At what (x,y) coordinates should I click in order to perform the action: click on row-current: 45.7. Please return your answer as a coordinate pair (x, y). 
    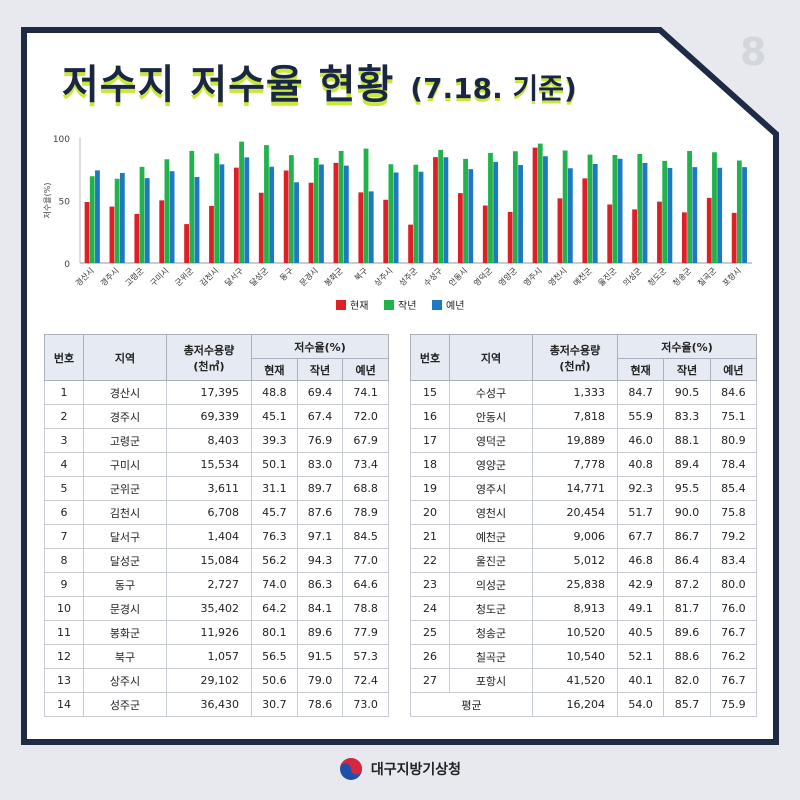
    Looking at the image, I should click on (274, 512).